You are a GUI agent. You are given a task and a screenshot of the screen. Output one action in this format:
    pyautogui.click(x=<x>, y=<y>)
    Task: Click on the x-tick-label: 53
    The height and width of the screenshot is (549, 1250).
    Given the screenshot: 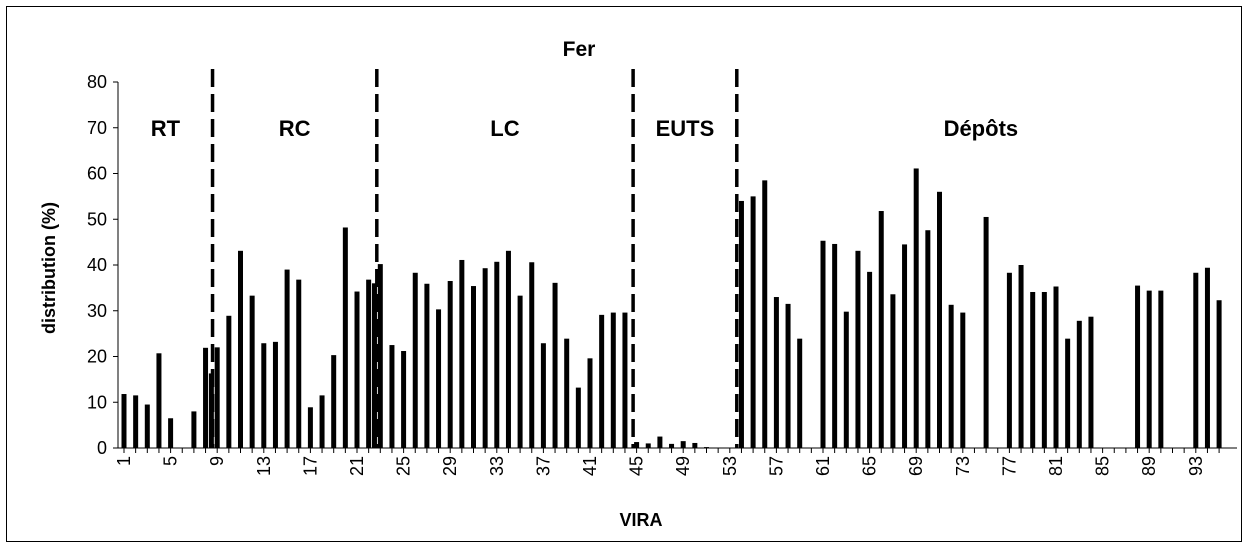 What is the action you would take?
    pyautogui.click(x=730, y=466)
    